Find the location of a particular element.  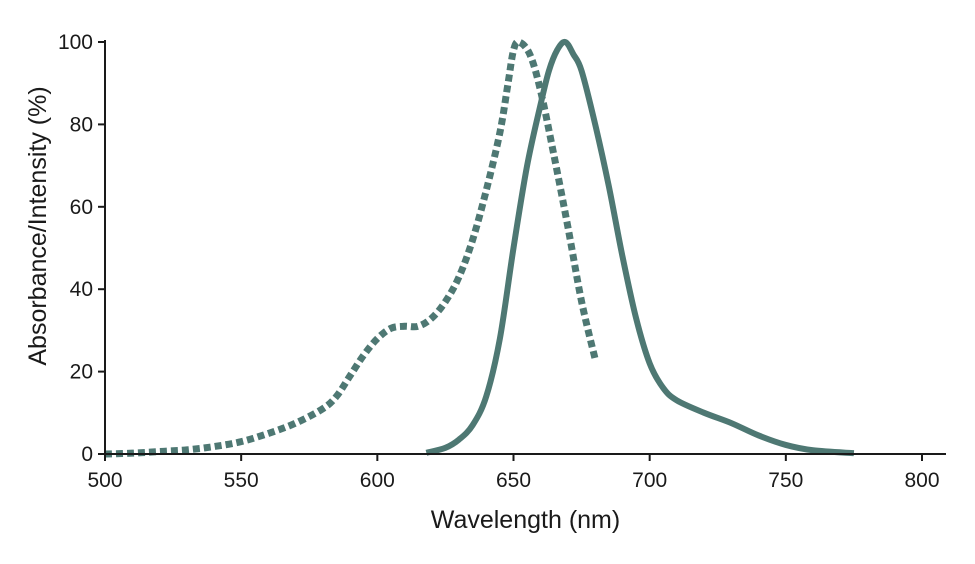

x-tick-label: 550 is located at coordinates (241, 480).